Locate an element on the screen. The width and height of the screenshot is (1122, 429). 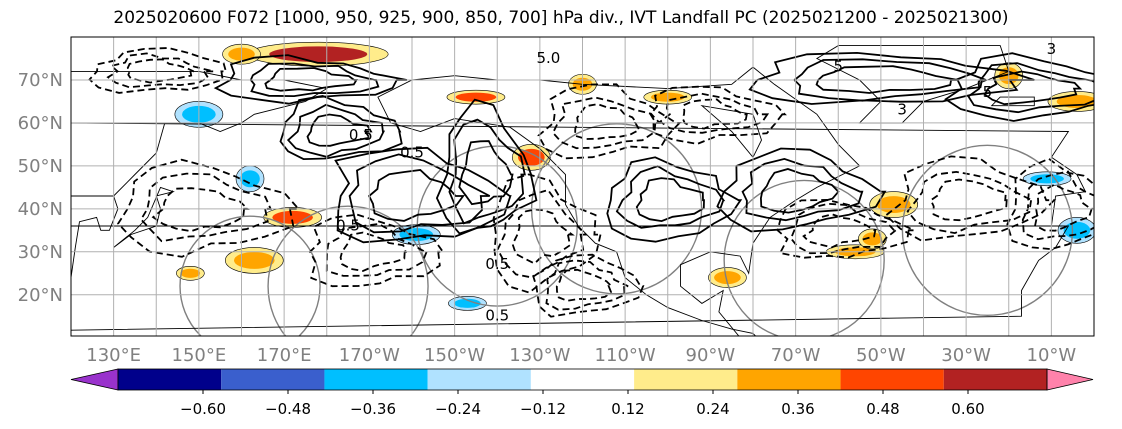
y-tick-label: 60°N is located at coordinates (40, 123).